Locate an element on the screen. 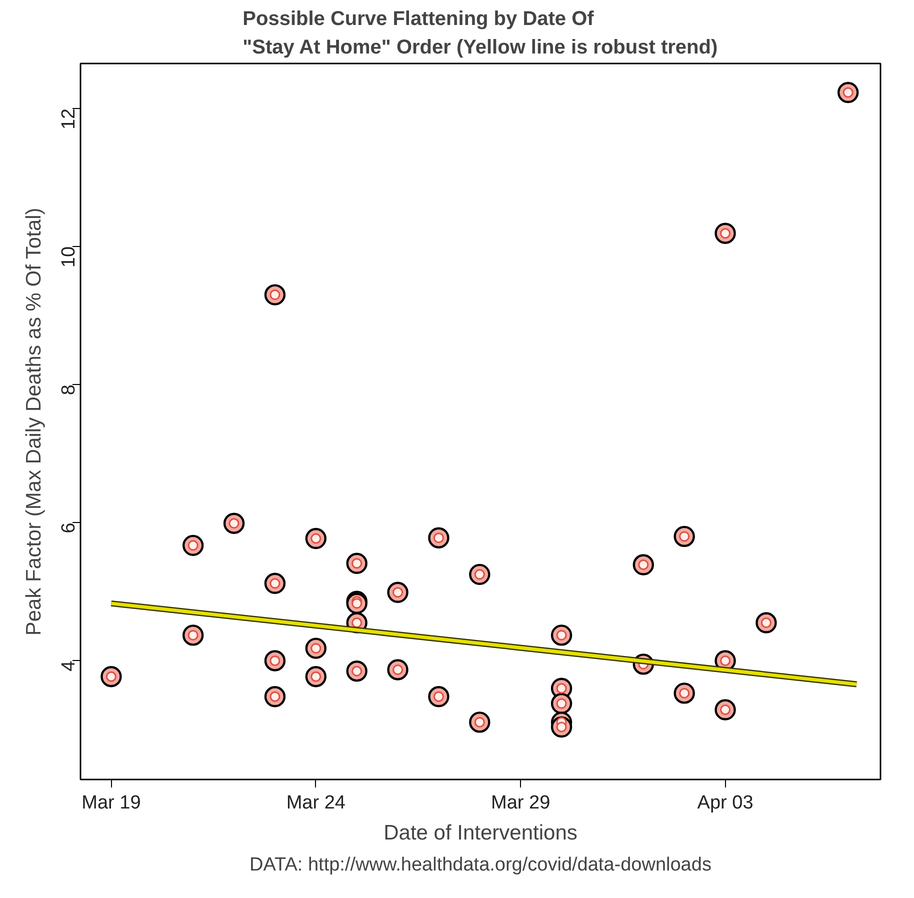  x-tick-label: Mar 24 is located at coordinates (316, 803).